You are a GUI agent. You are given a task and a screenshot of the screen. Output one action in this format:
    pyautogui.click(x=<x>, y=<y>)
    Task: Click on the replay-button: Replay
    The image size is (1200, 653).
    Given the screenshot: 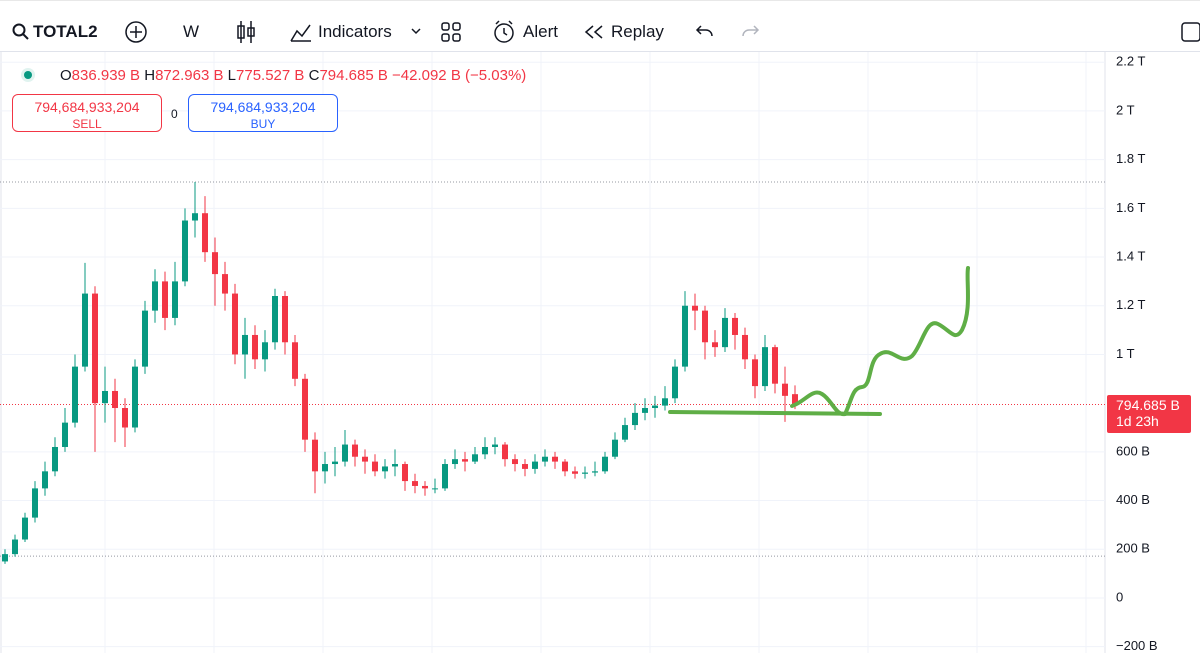 What is the action you would take?
    pyautogui.click(x=637, y=31)
    